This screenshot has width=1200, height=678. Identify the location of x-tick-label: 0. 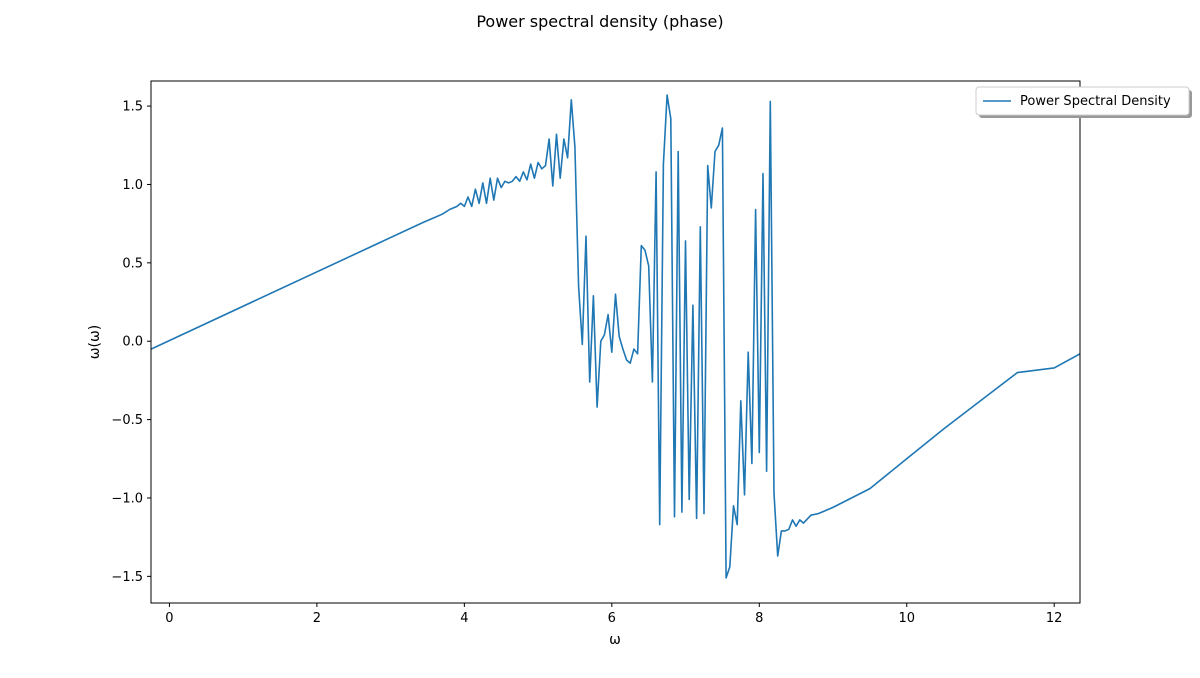
(169, 618).